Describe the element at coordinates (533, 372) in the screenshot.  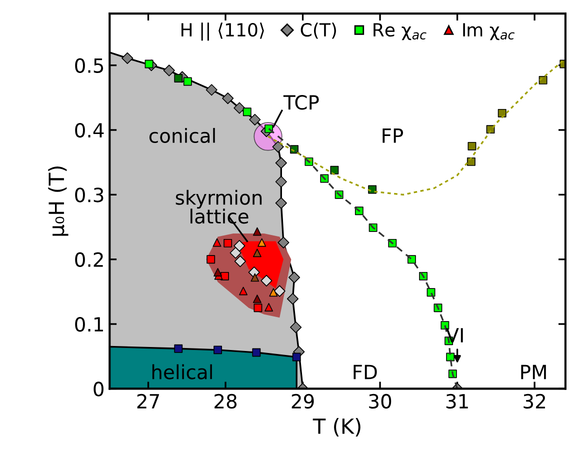
I see `annotation: PM` at that location.